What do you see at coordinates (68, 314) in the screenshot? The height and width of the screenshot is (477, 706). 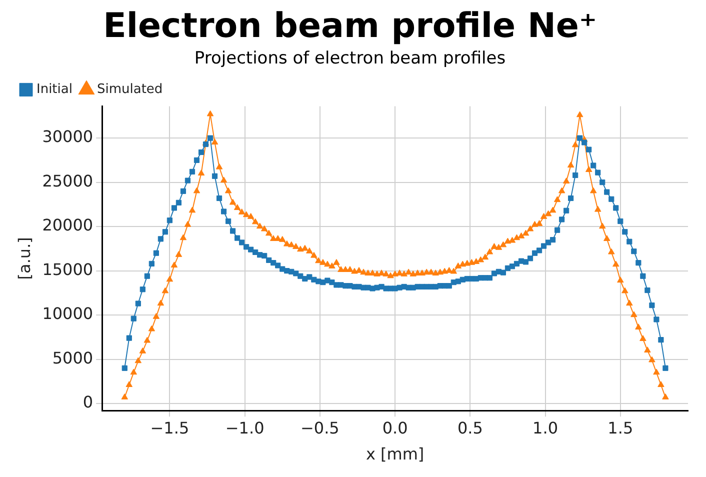 I see `y-tick-label: 10000` at bounding box center [68, 314].